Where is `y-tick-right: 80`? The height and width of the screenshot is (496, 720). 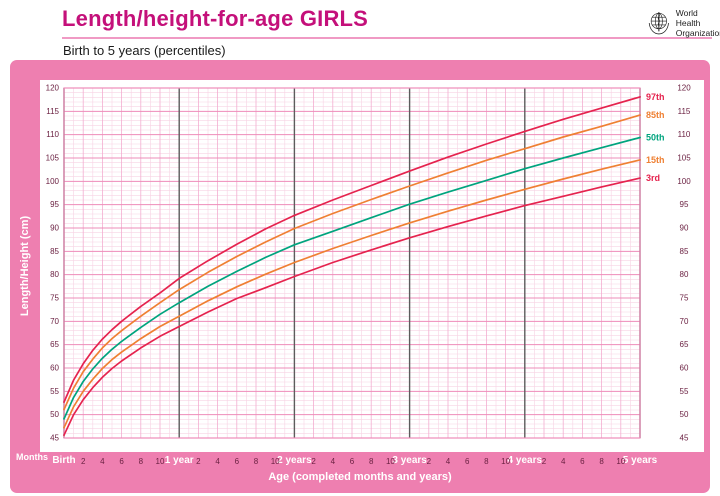
y-tick-right: 80 is located at coordinates (684, 274).